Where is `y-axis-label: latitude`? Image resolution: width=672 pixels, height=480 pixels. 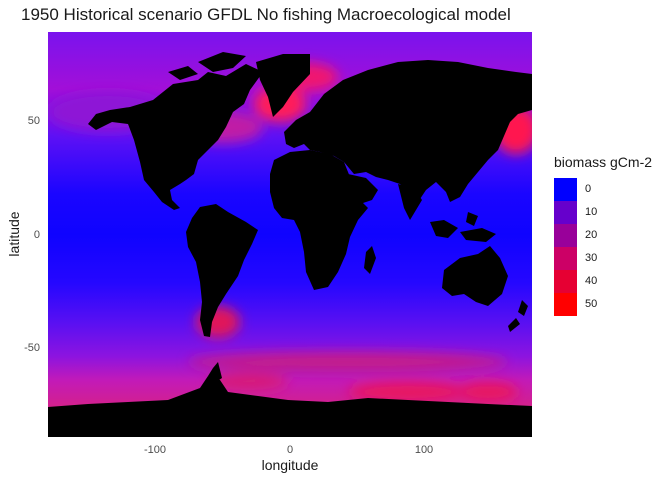
y-axis-label: latitude is located at coordinates (14, 234).